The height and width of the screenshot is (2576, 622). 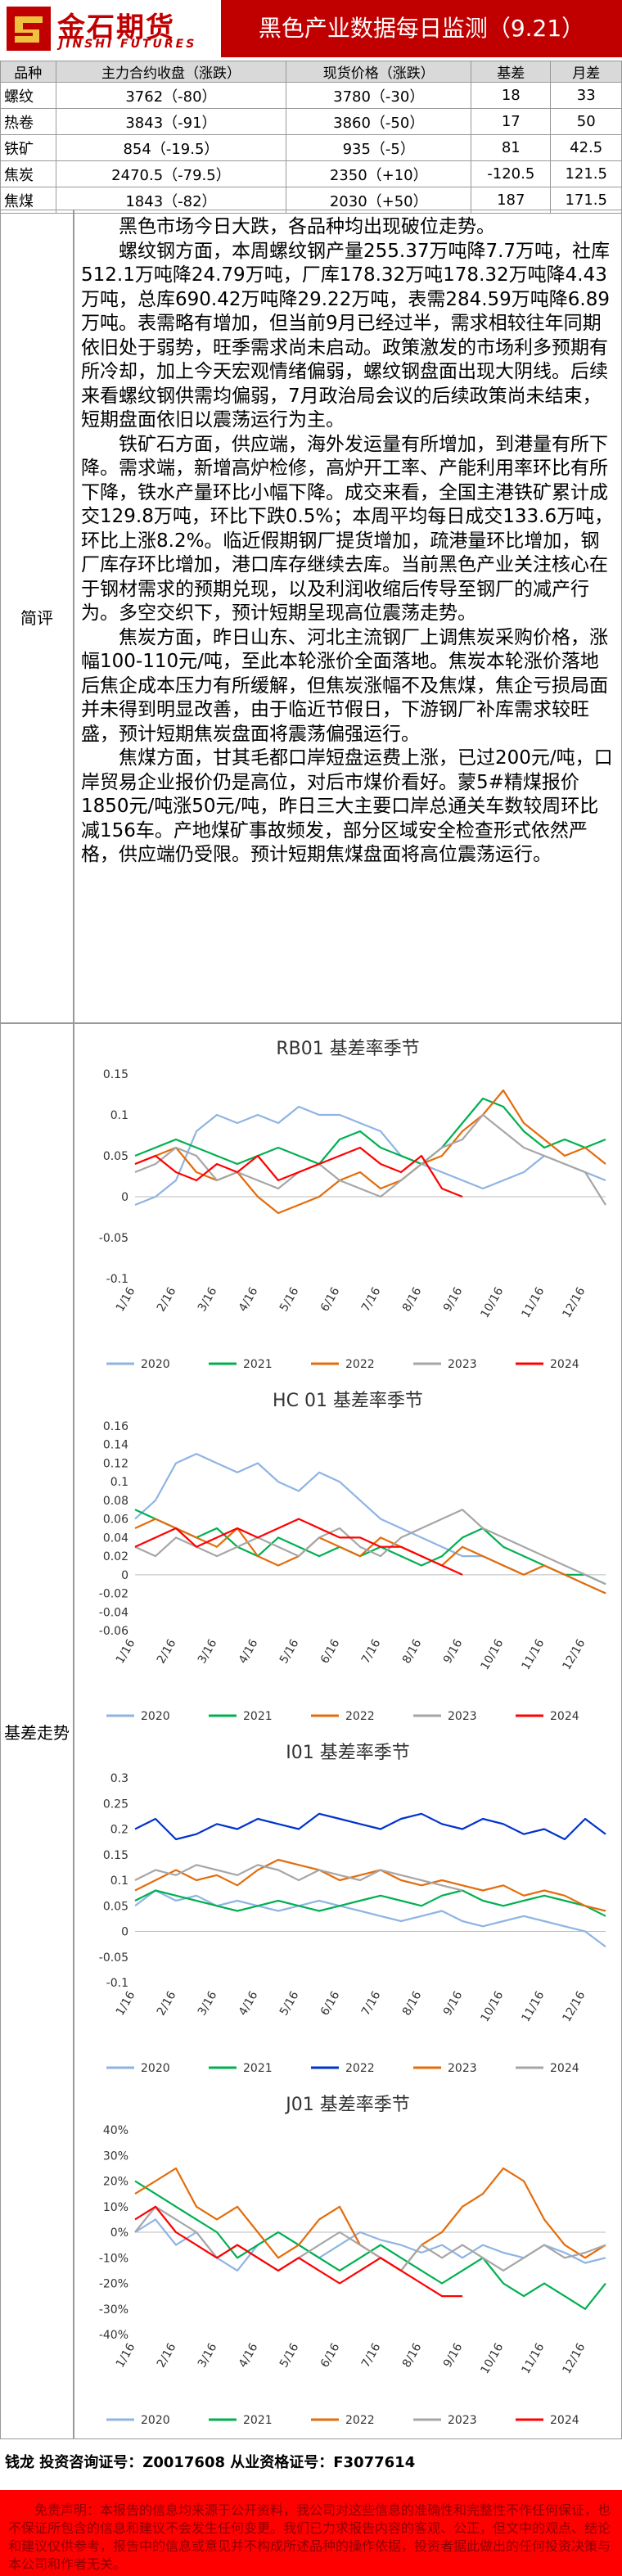 I want to click on header-row: 品种 主力合约收盘（涨跌） 现货价格（涨跌） 基差 月差, so click(x=311, y=72).